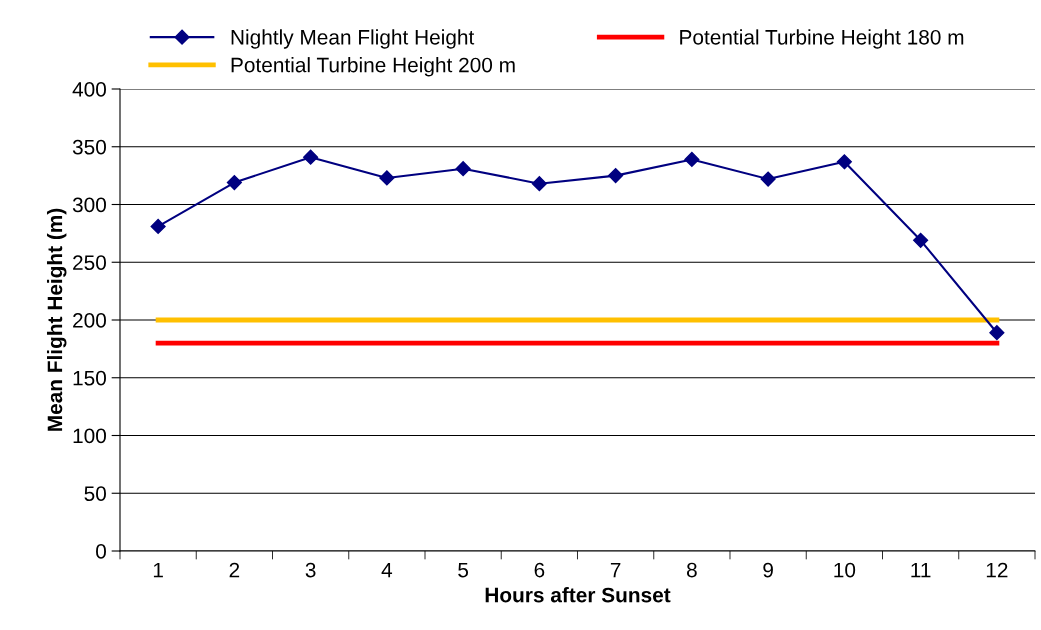 Image resolution: width=1041 pixels, height=630 pixels. I want to click on y-tick-label: 400, so click(89, 89).